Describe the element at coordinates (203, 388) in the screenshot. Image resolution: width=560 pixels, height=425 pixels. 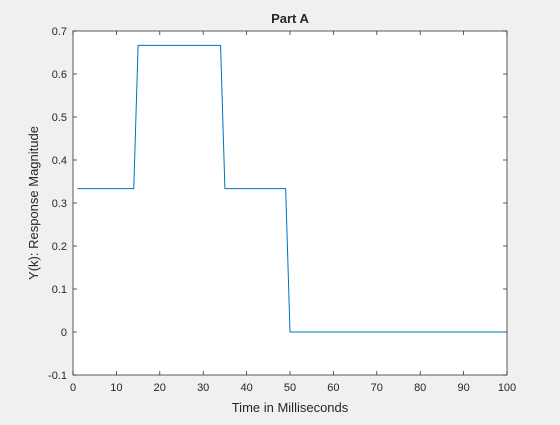
I see `x-tick-label: 30` at that location.